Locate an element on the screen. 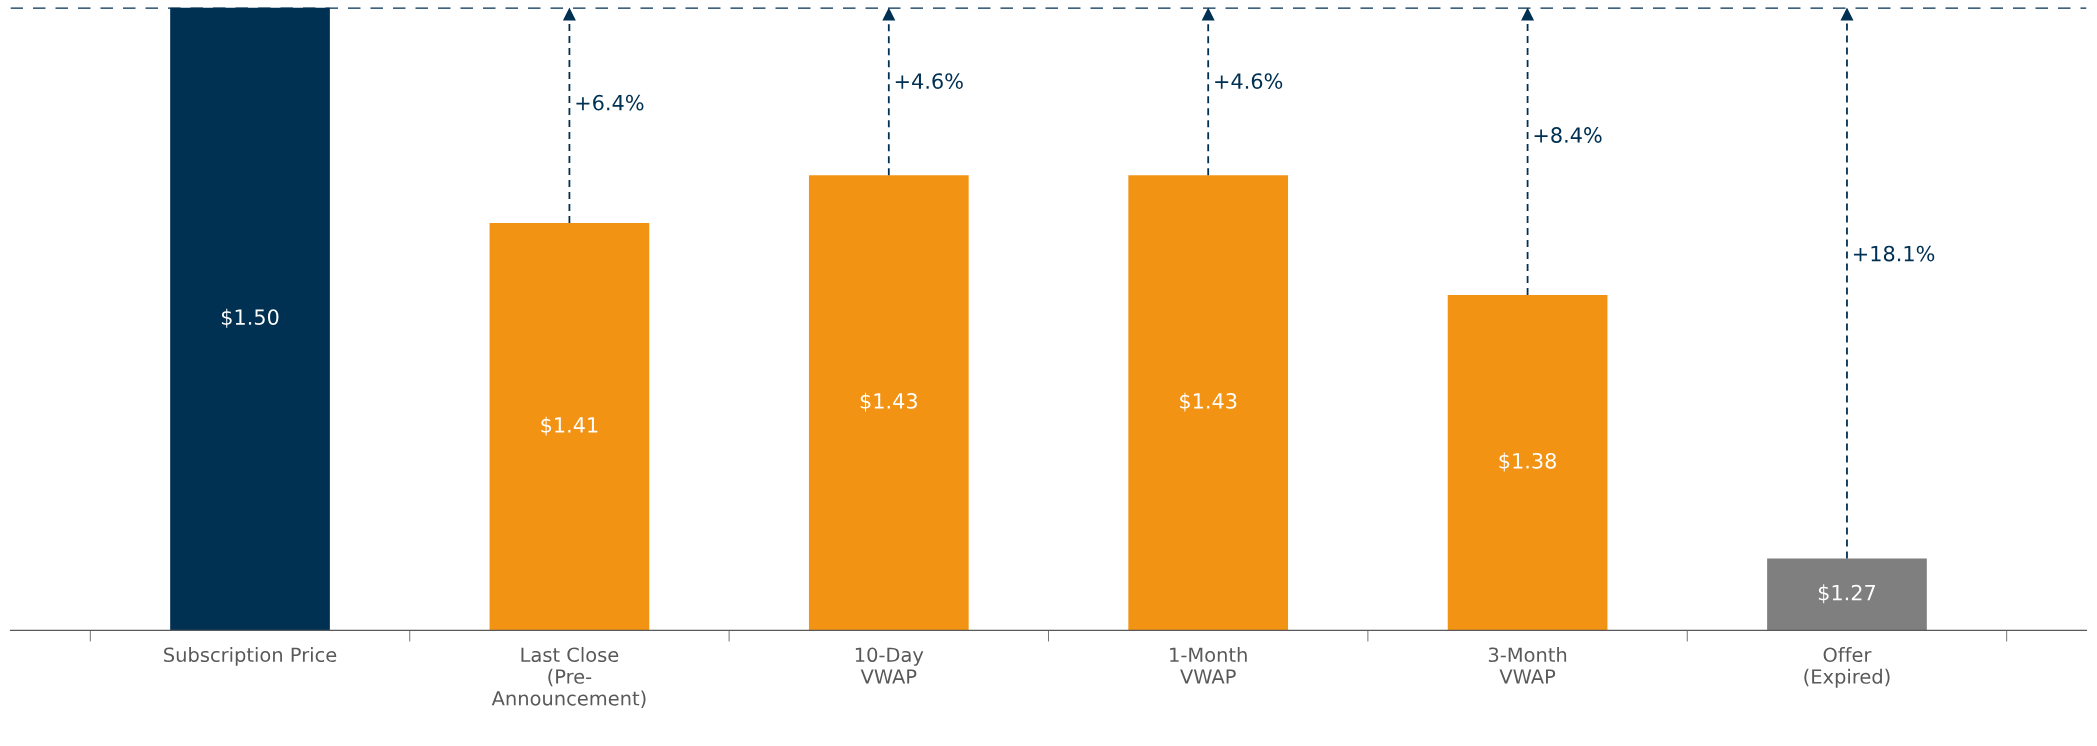 The height and width of the screenshot is (746, 2097). data-label: $1.50 is located at coordinates (250, 318).